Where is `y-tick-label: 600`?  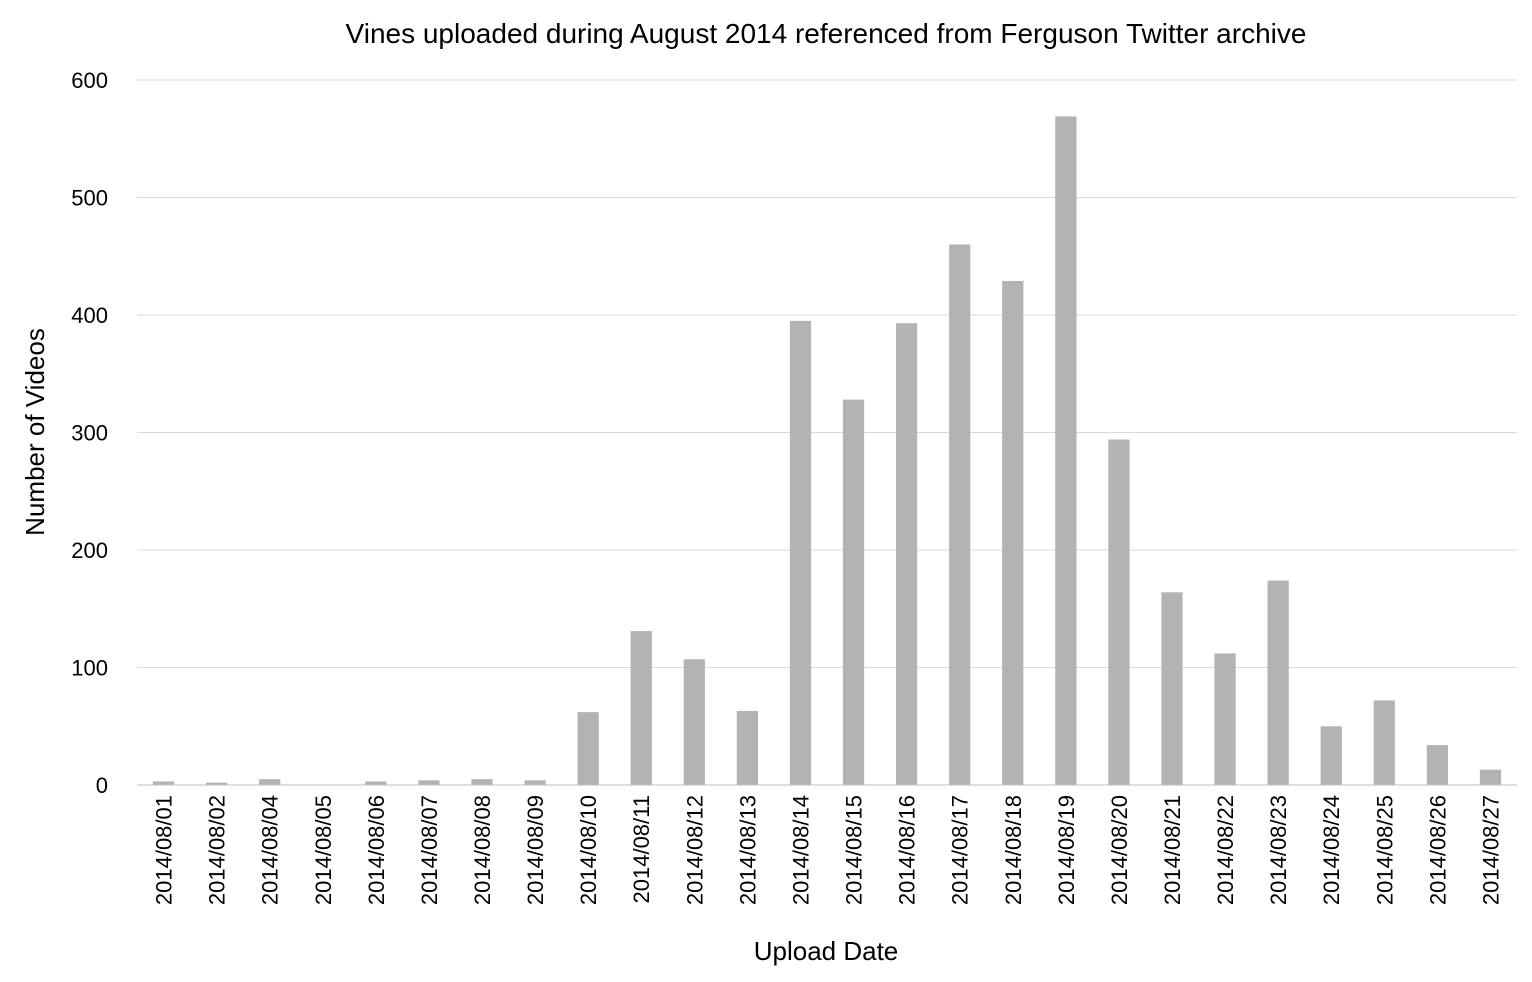
y-tick-label: 600 is located at coordinates (89, 80).